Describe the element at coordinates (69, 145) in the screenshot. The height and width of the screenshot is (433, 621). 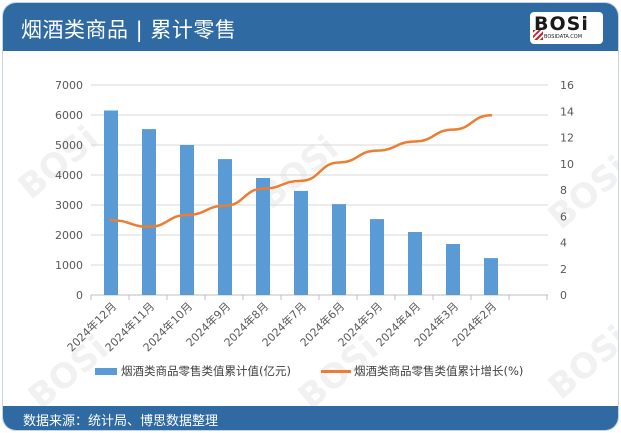
I see `left-axis-tick-label: 5000` at that location.